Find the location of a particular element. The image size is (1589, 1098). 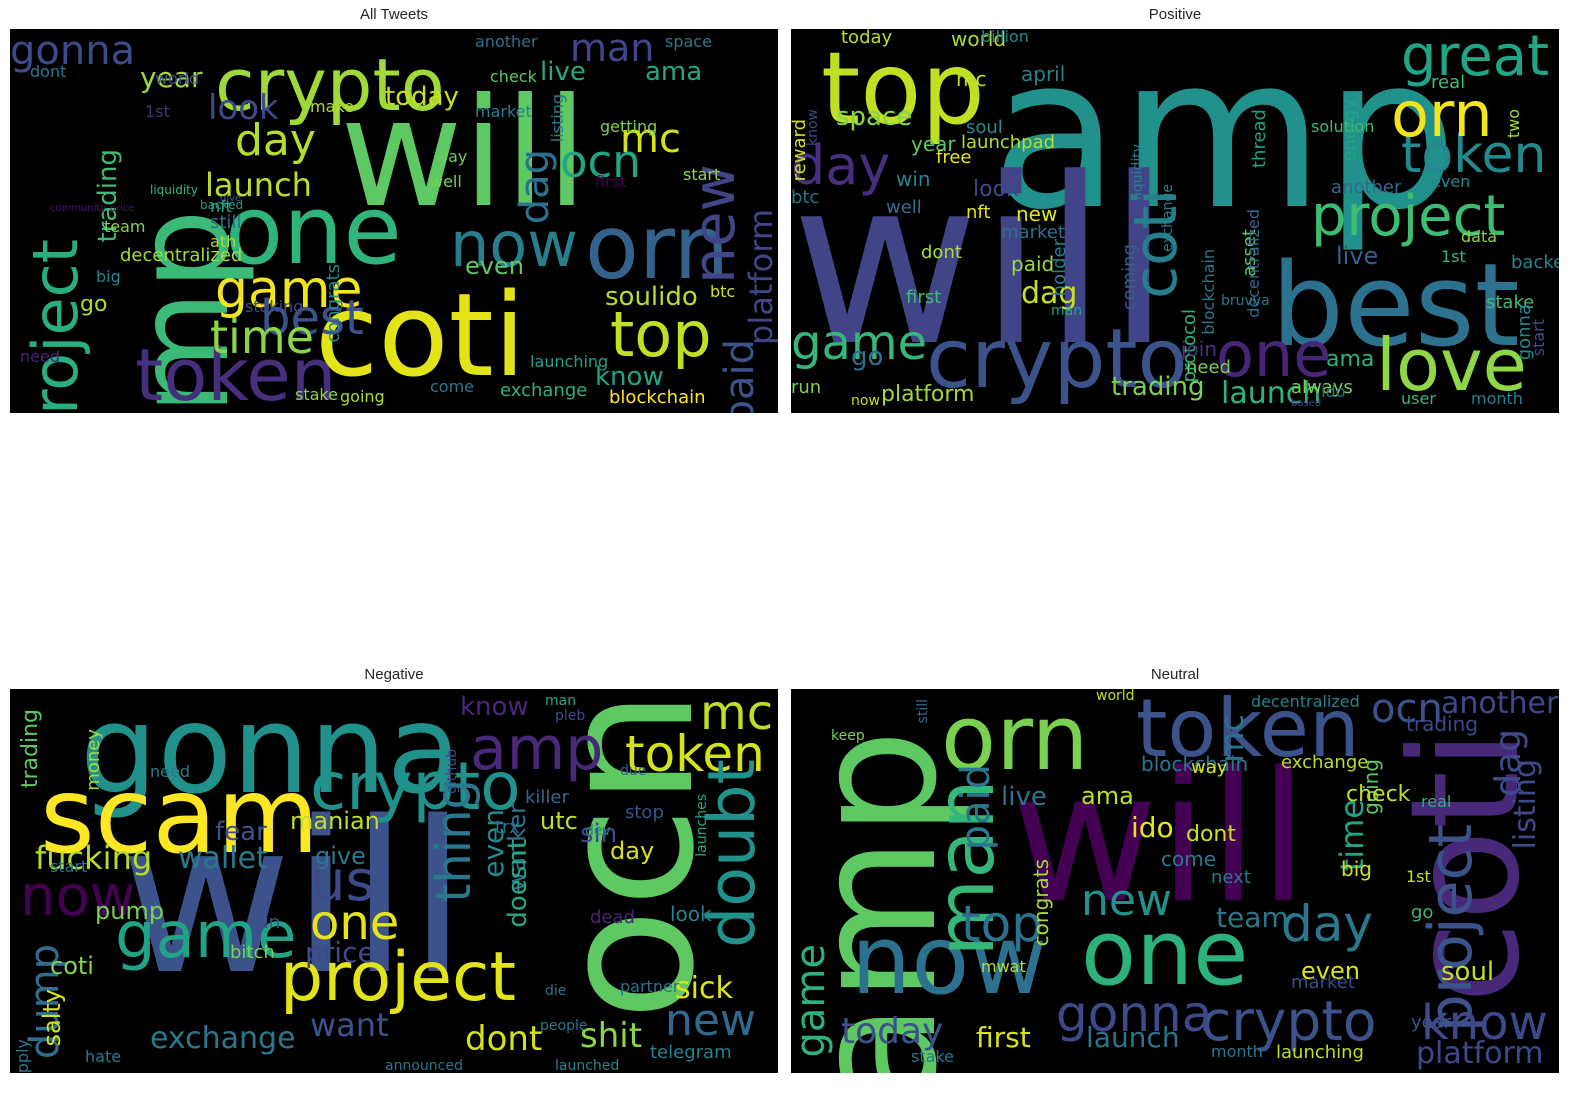

cloud-word: coti is located at coordinates (420, 336).